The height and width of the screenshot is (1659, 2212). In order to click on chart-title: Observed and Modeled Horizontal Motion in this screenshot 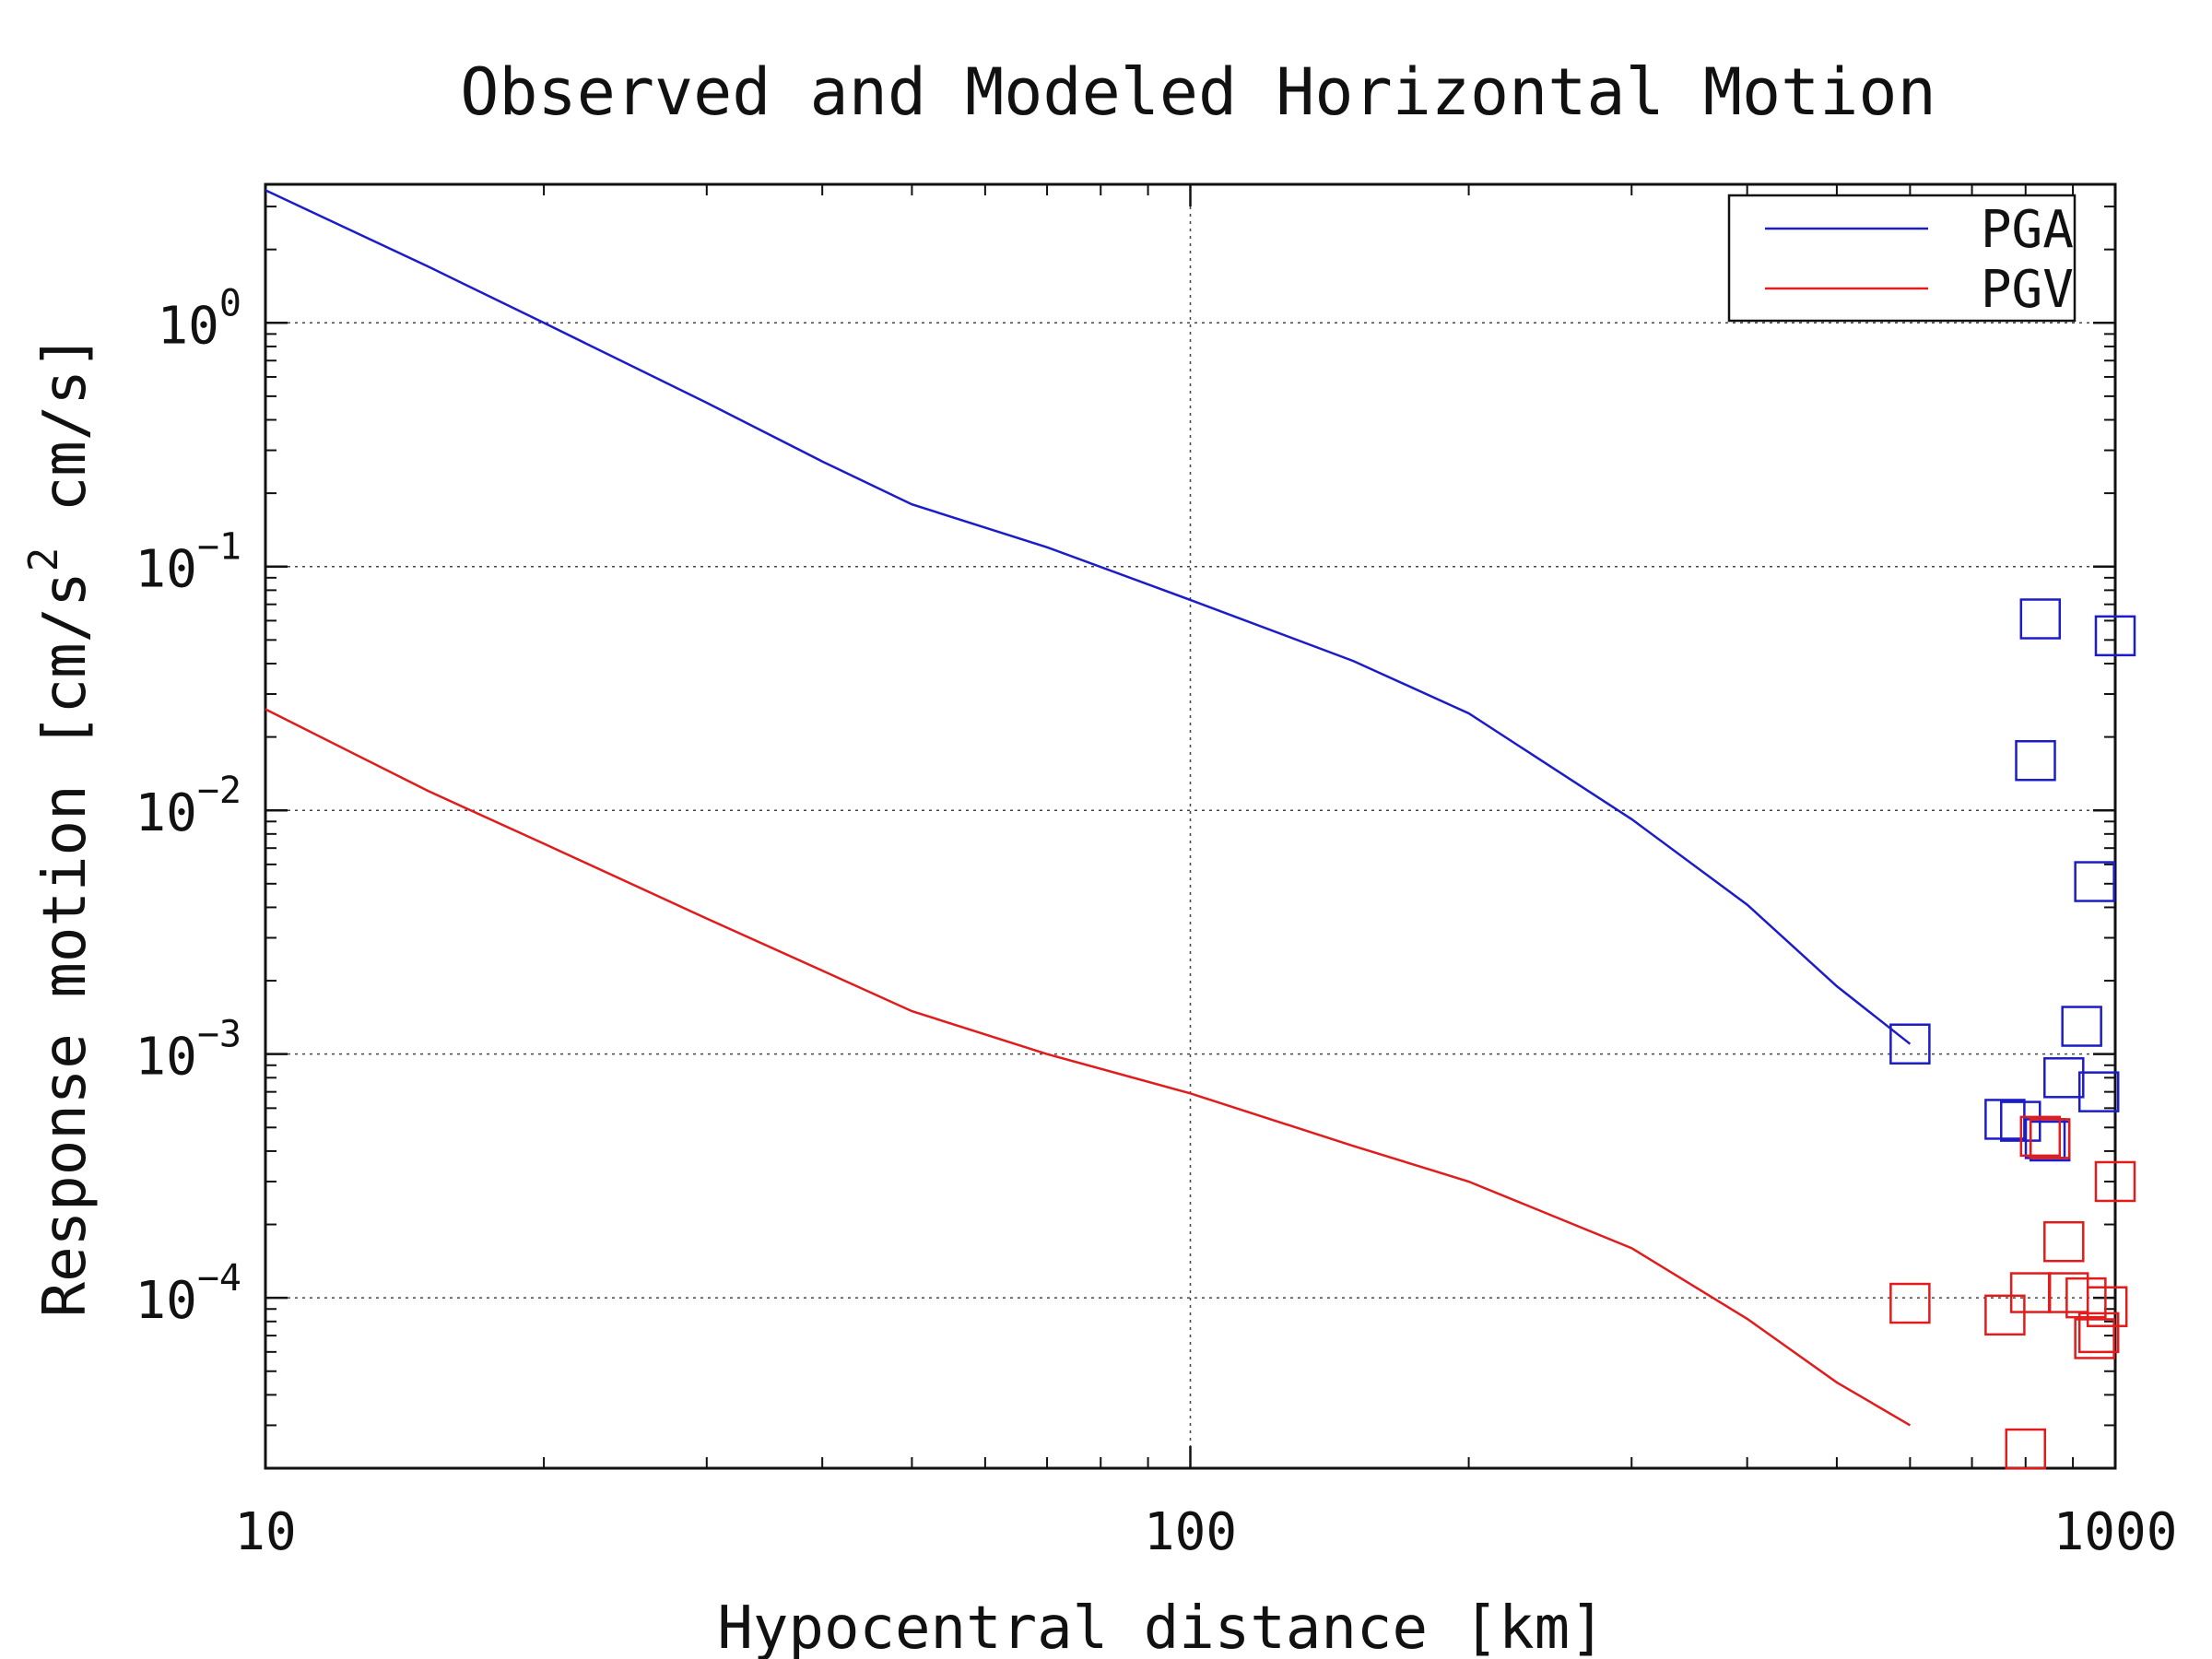, I will do `click(1198, 92)`.